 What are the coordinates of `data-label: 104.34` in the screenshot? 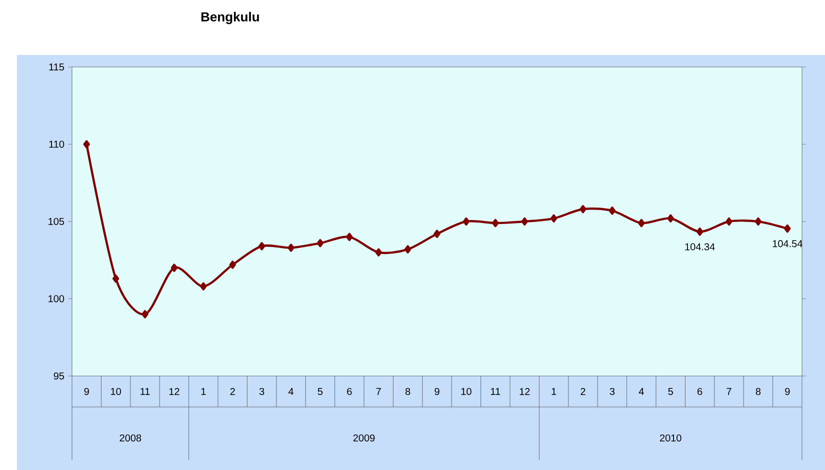 It's located at (700, 246).